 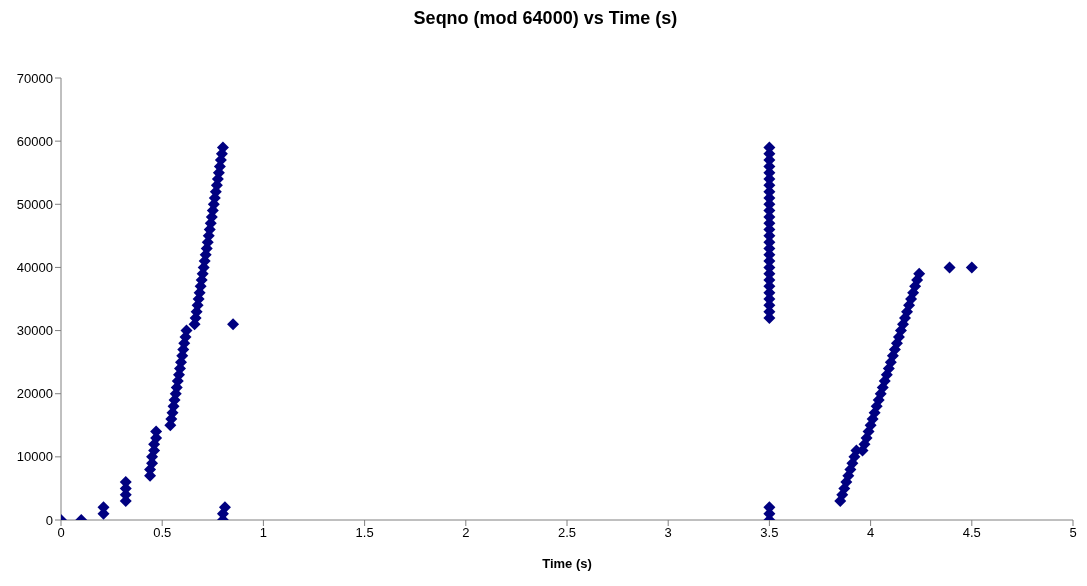 I want to click on y-tick-label: 50000, so click(x=34, y=204).